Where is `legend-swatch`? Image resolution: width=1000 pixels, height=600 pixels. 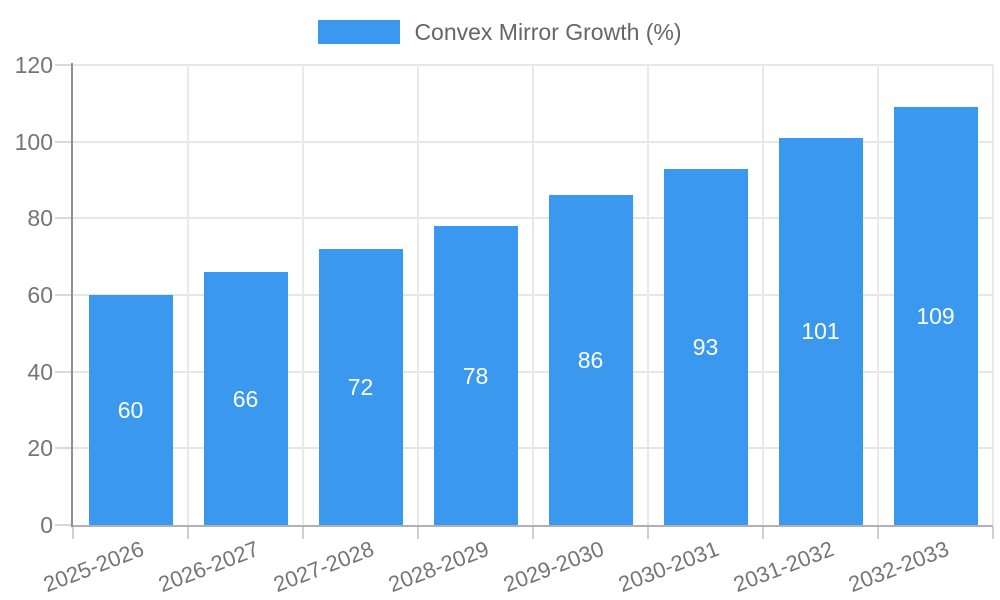 legend-swatch is located at coordinates (359, 32).